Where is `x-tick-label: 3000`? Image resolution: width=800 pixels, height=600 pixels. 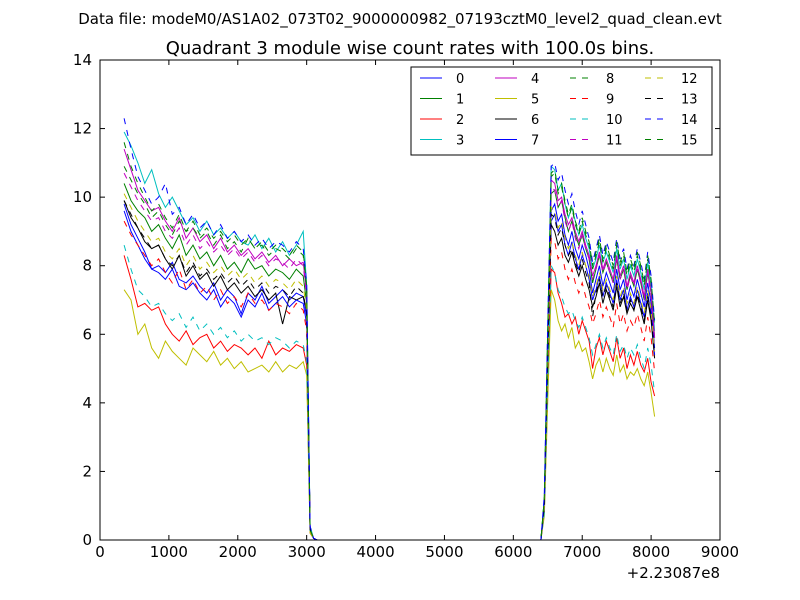 x-tick-label: 3000 is located at coordinates (307, 552).